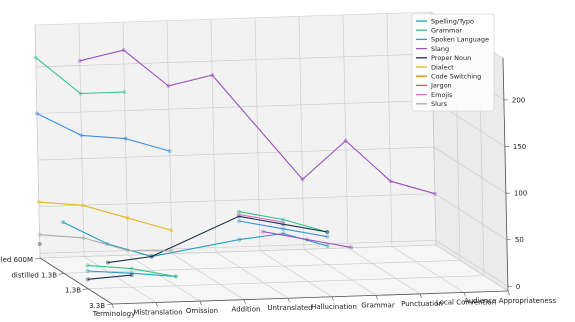 This screenshot has height=322, width=575. Describe the element at coordinates (440, 49) in the screenshot. I see `legend-label: Slang` at that location.